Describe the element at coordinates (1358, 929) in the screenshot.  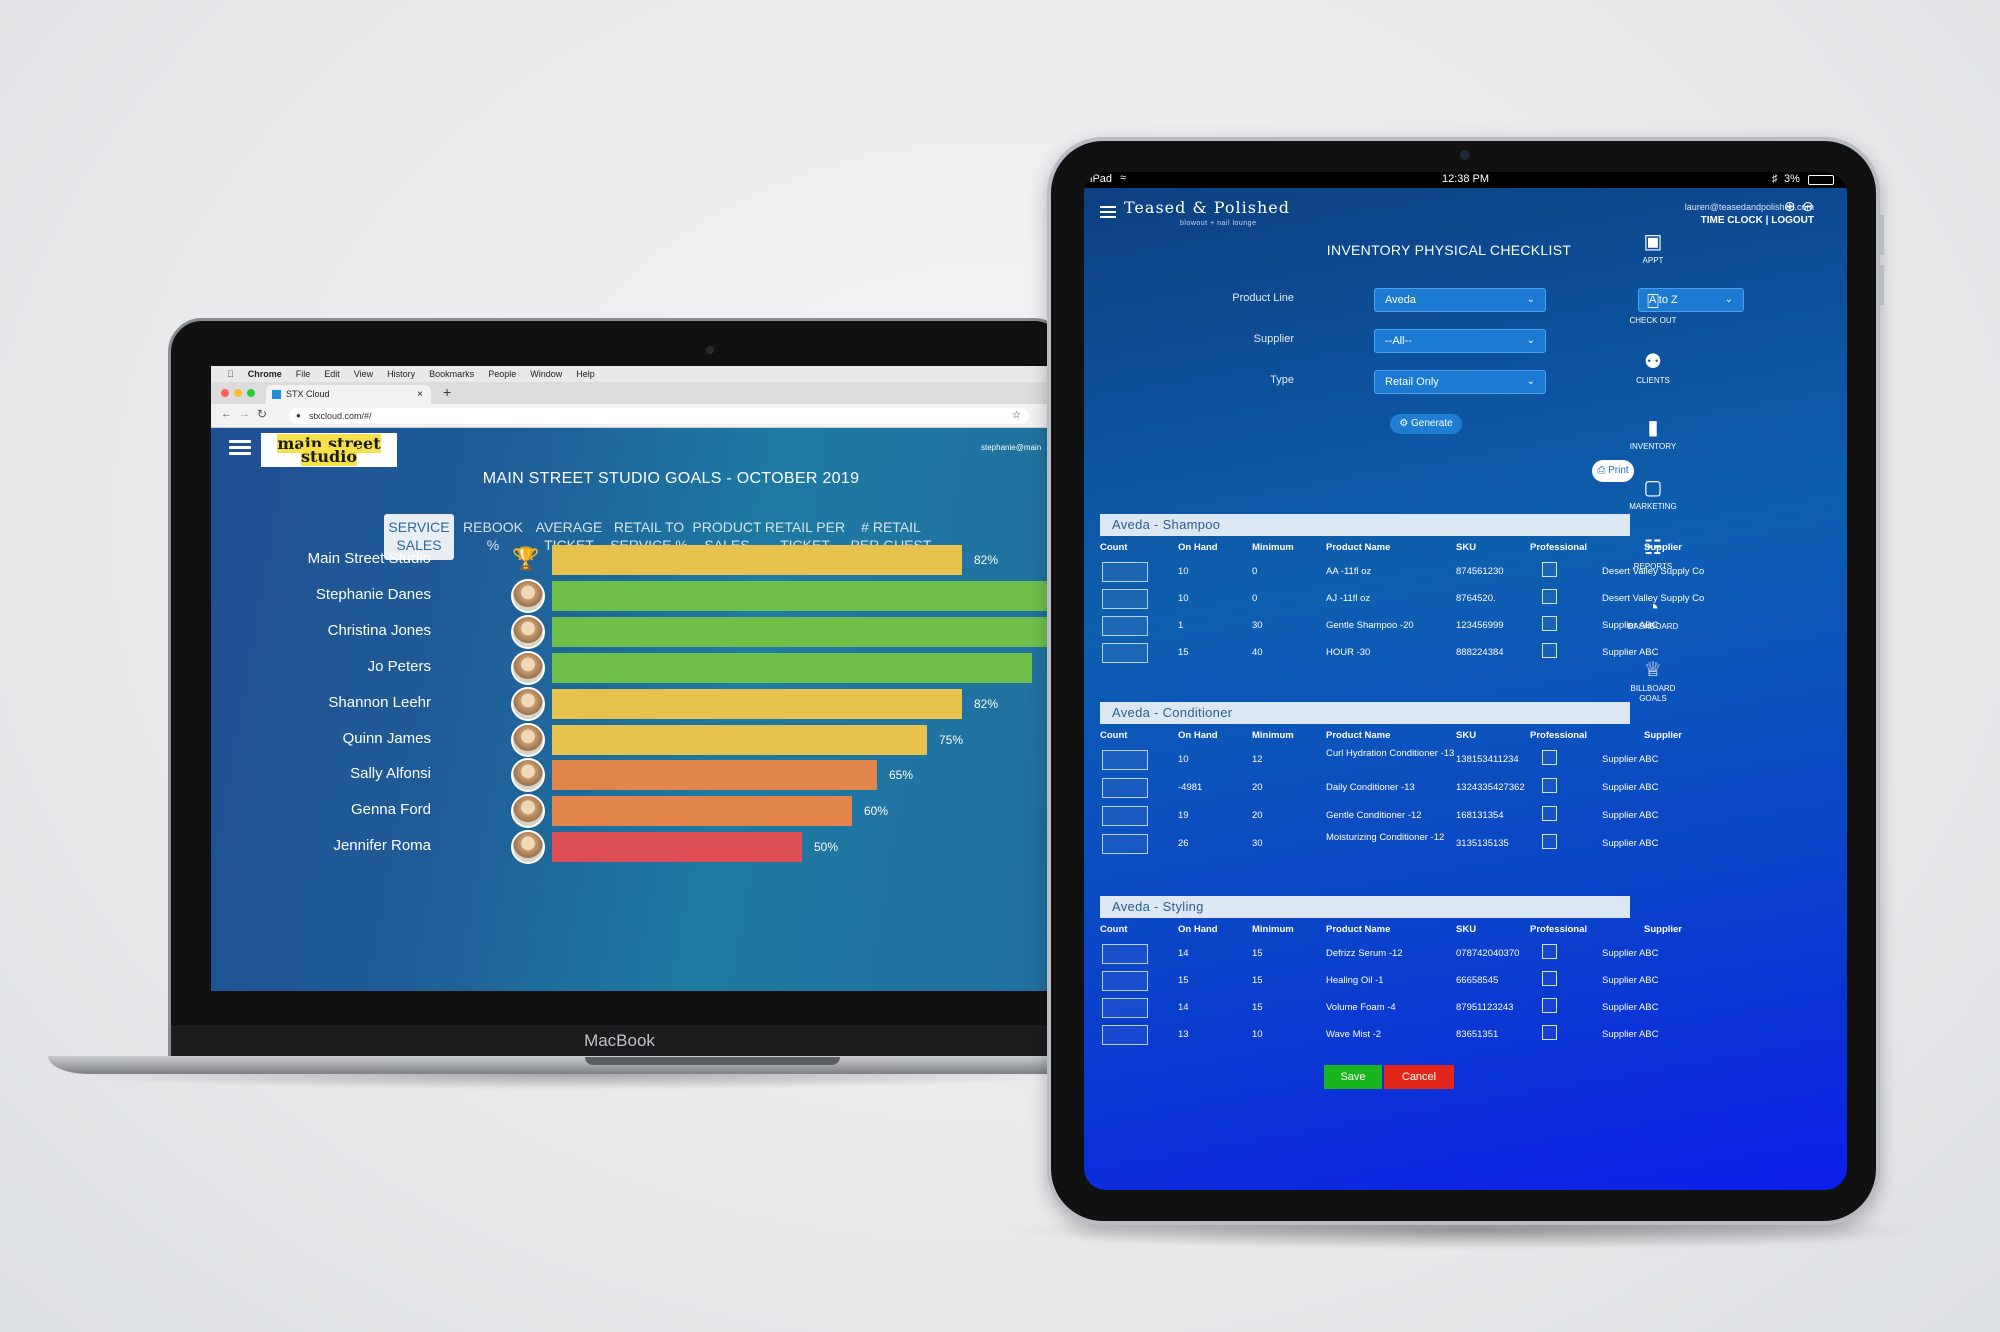
I see `col-product-name: Product Name` at that location.